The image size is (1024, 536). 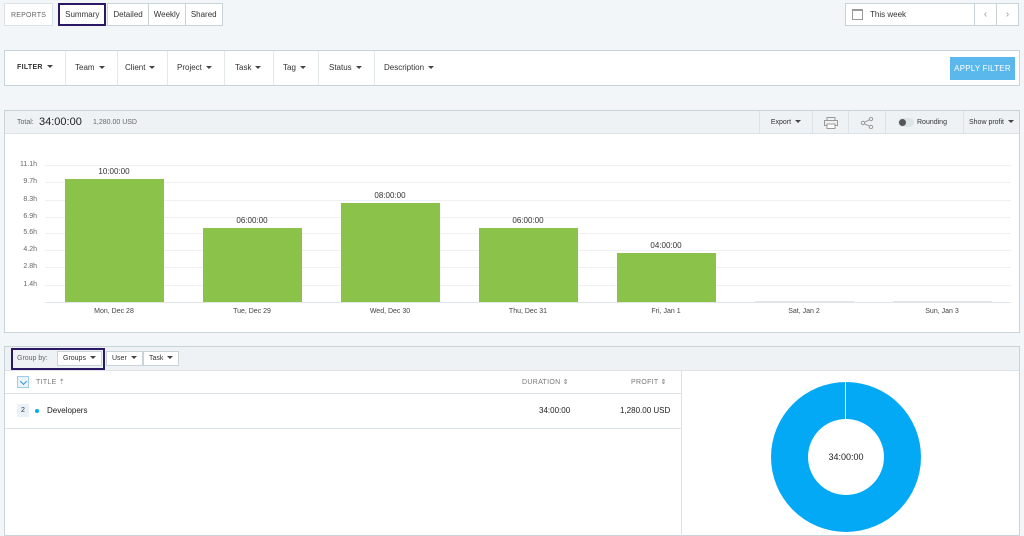 What do you see at coordinates (25, 122) in the screenshot?
I see `total-label: Total:` at bounding box center [25, 122].